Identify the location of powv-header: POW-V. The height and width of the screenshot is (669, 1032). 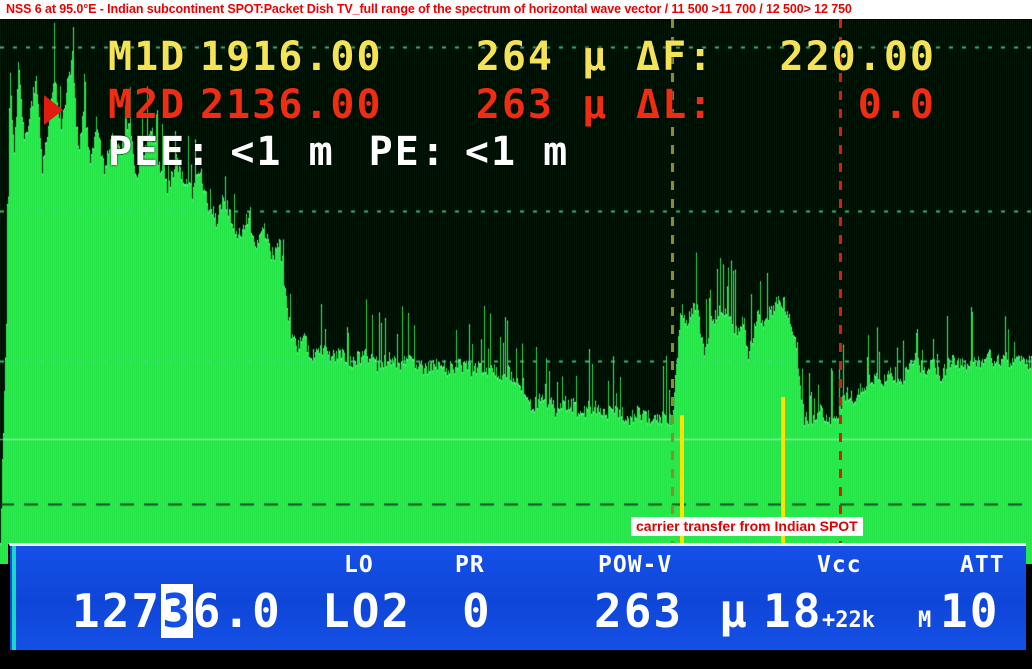
(635, 565).